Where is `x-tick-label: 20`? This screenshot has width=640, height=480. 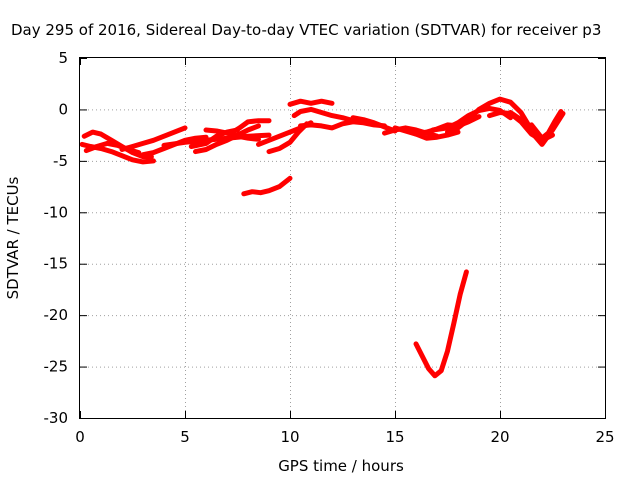
x-tick-label: 20 is located at coordinates (499, 437).